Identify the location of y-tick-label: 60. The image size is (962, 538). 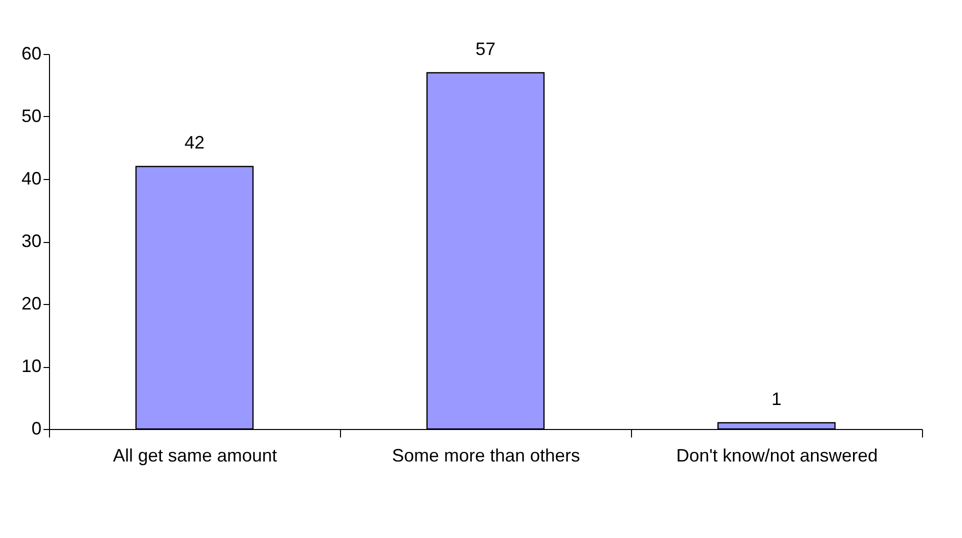
(31, 54).